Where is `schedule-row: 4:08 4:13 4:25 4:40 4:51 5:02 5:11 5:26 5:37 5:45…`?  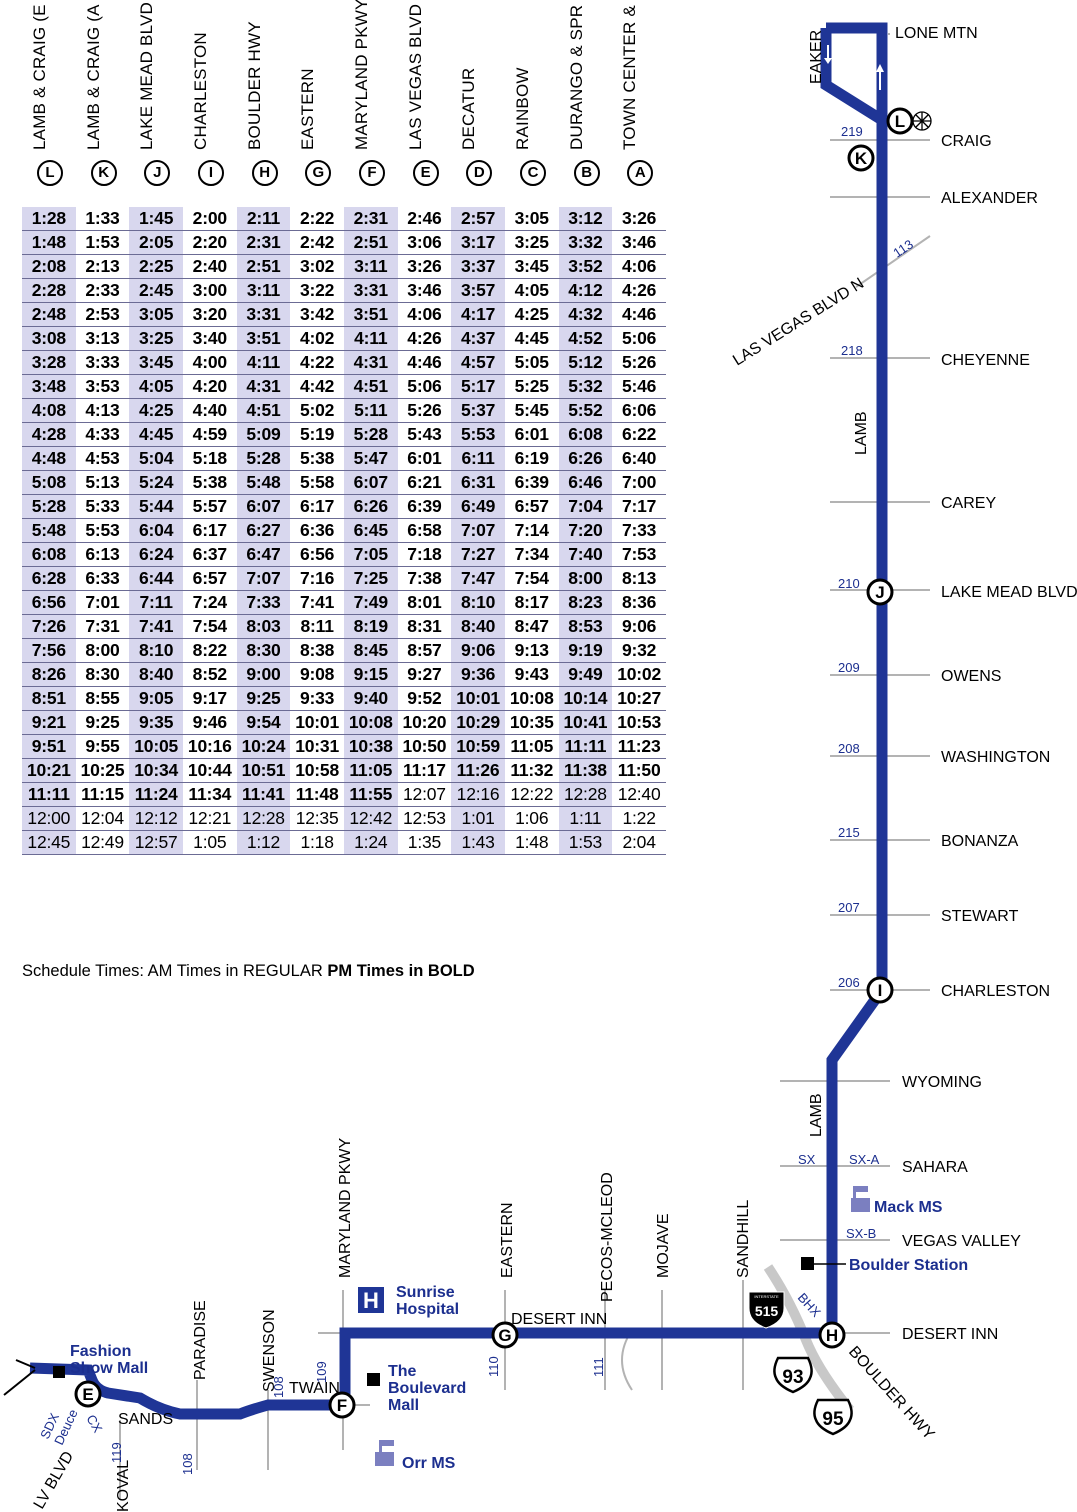
schedule-row: 4:08 4:13 4:25 4:40 4:51 5:02 5:11 5:26 5:37 5:45… is located at coordinates (344, 410).